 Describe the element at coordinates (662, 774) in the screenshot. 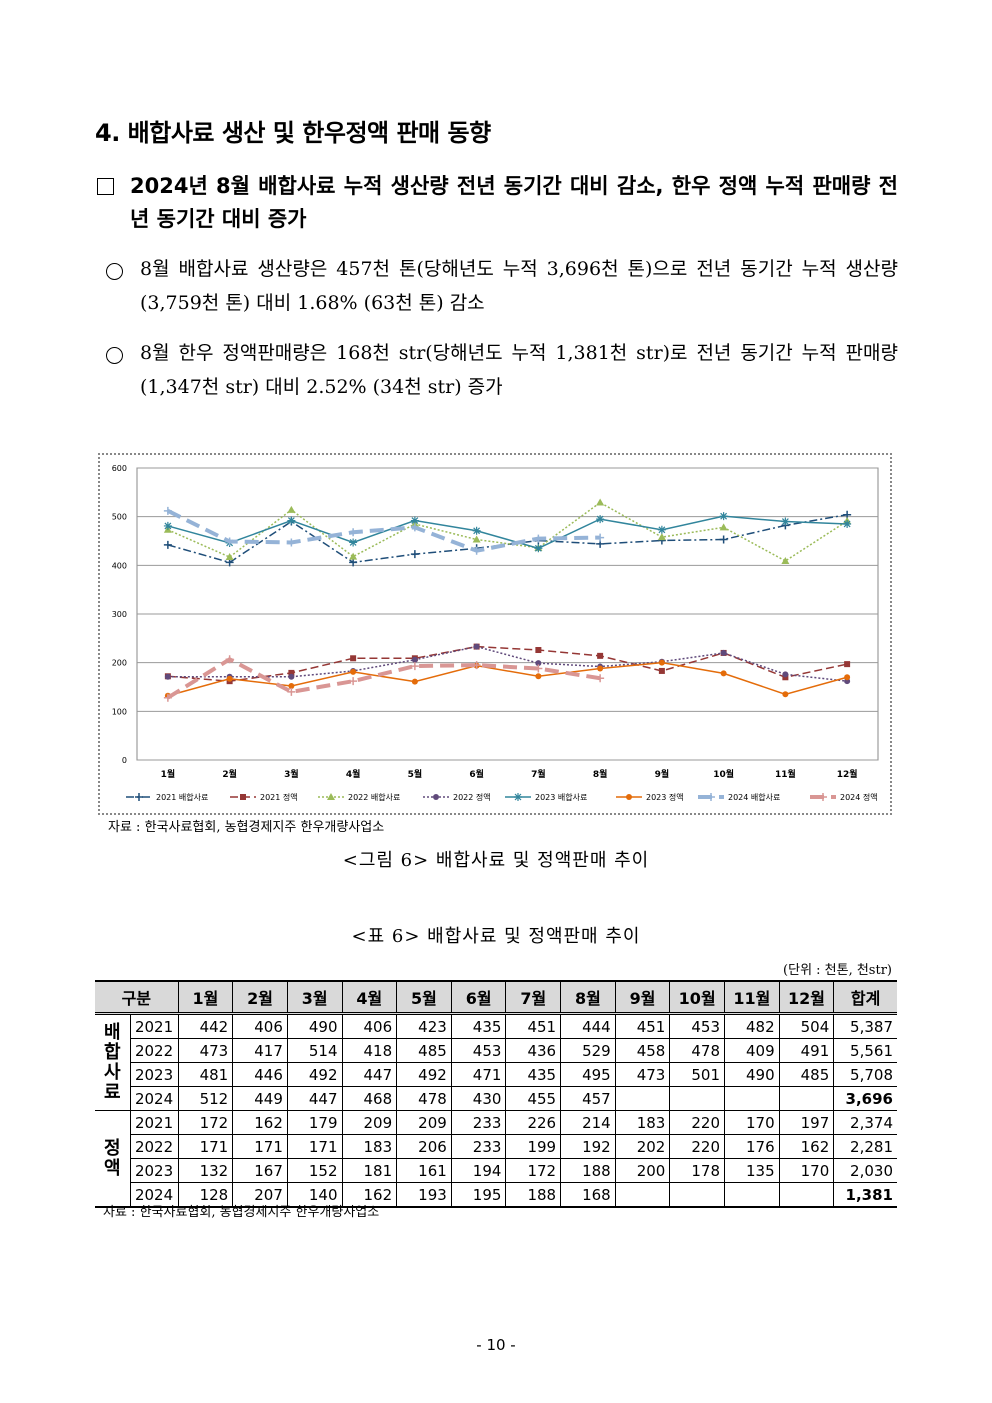

I see `x-tick-label: 9월` at that location.